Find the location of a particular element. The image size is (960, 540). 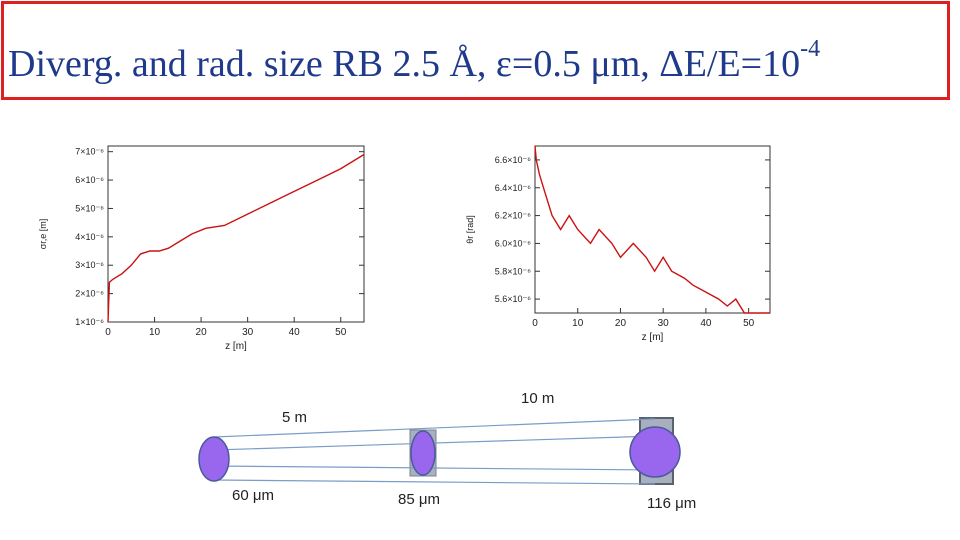

beam-ray-mid-lower is located at coordinates (434, 468).